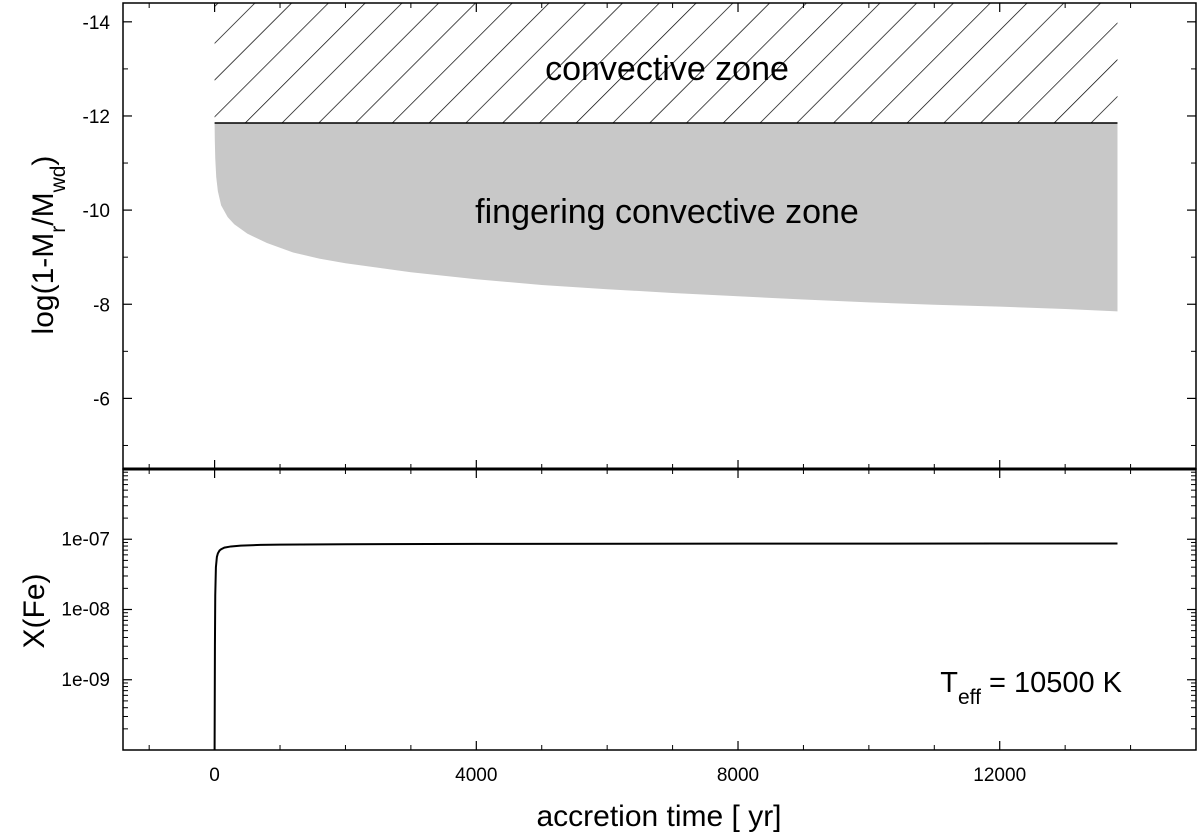 This screenshot has height=838, width=1200. What do you see at coordinates (658, 816) in the screenshot?
I see `x-axis-label: accretion time [ yr]` at bounding box center [658, 816].